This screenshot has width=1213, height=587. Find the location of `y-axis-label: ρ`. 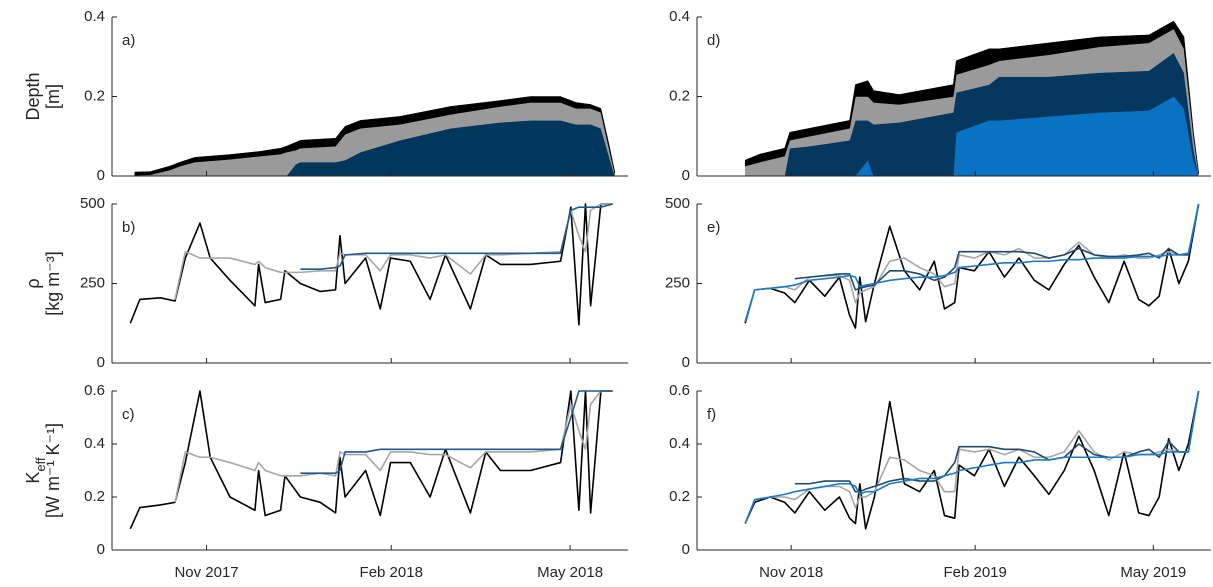

y-axis-label: ρ is located at coordinates (33, 283).